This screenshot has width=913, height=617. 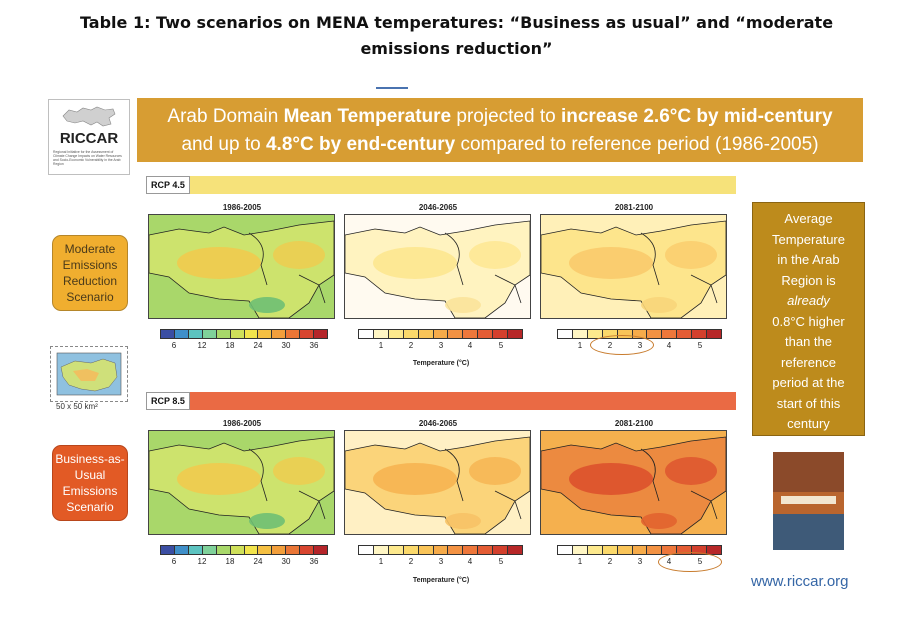 I want to click on highlight-ring-rcp45, so click(x=622, y=345).